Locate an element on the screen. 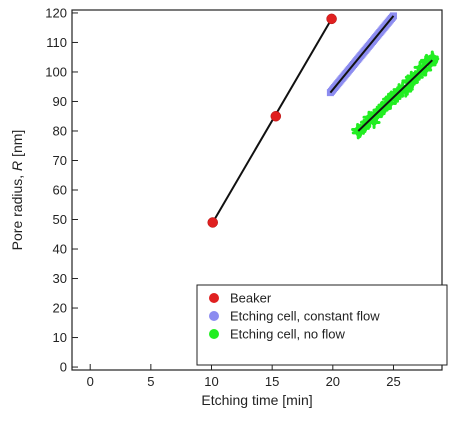 Image resolution: width=474 pixels, height=422 pixels. y-tick-label: 10 is located at coordinates (60, 337).